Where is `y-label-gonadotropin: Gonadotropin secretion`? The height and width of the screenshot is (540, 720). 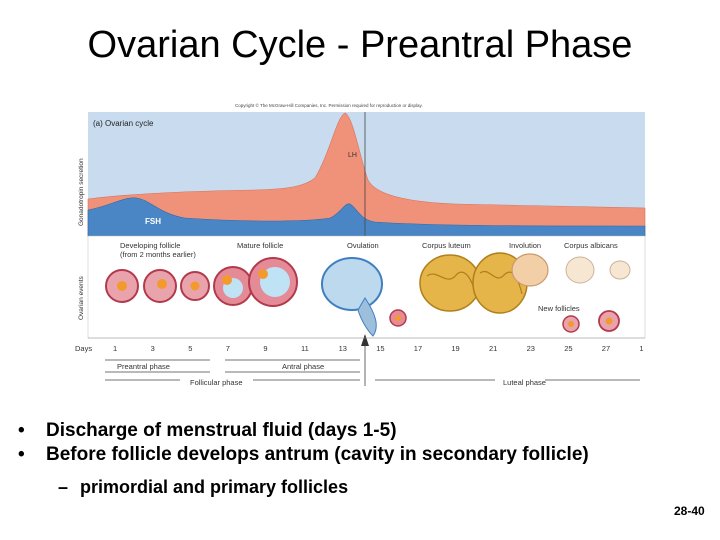 y-label-gonadotropin: Gonadotropin secretion is located at coordinates (81, 192).